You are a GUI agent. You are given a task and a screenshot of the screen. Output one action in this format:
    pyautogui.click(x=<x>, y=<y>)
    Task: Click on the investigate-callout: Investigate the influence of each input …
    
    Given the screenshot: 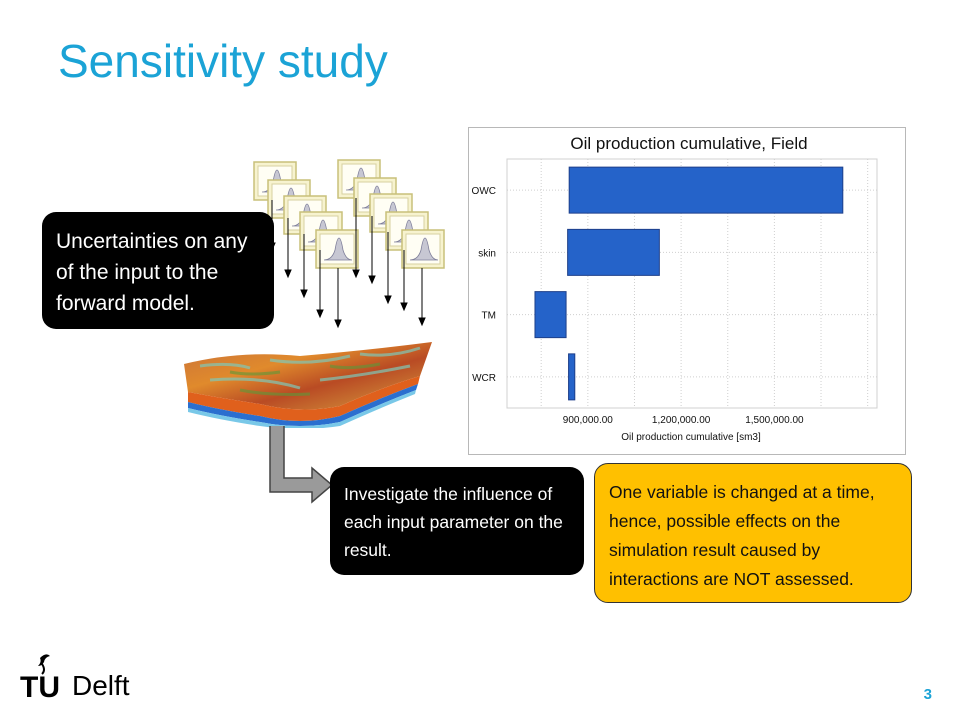 What is the action you would take?
    pyautogui.click(x=457, y=521)
    